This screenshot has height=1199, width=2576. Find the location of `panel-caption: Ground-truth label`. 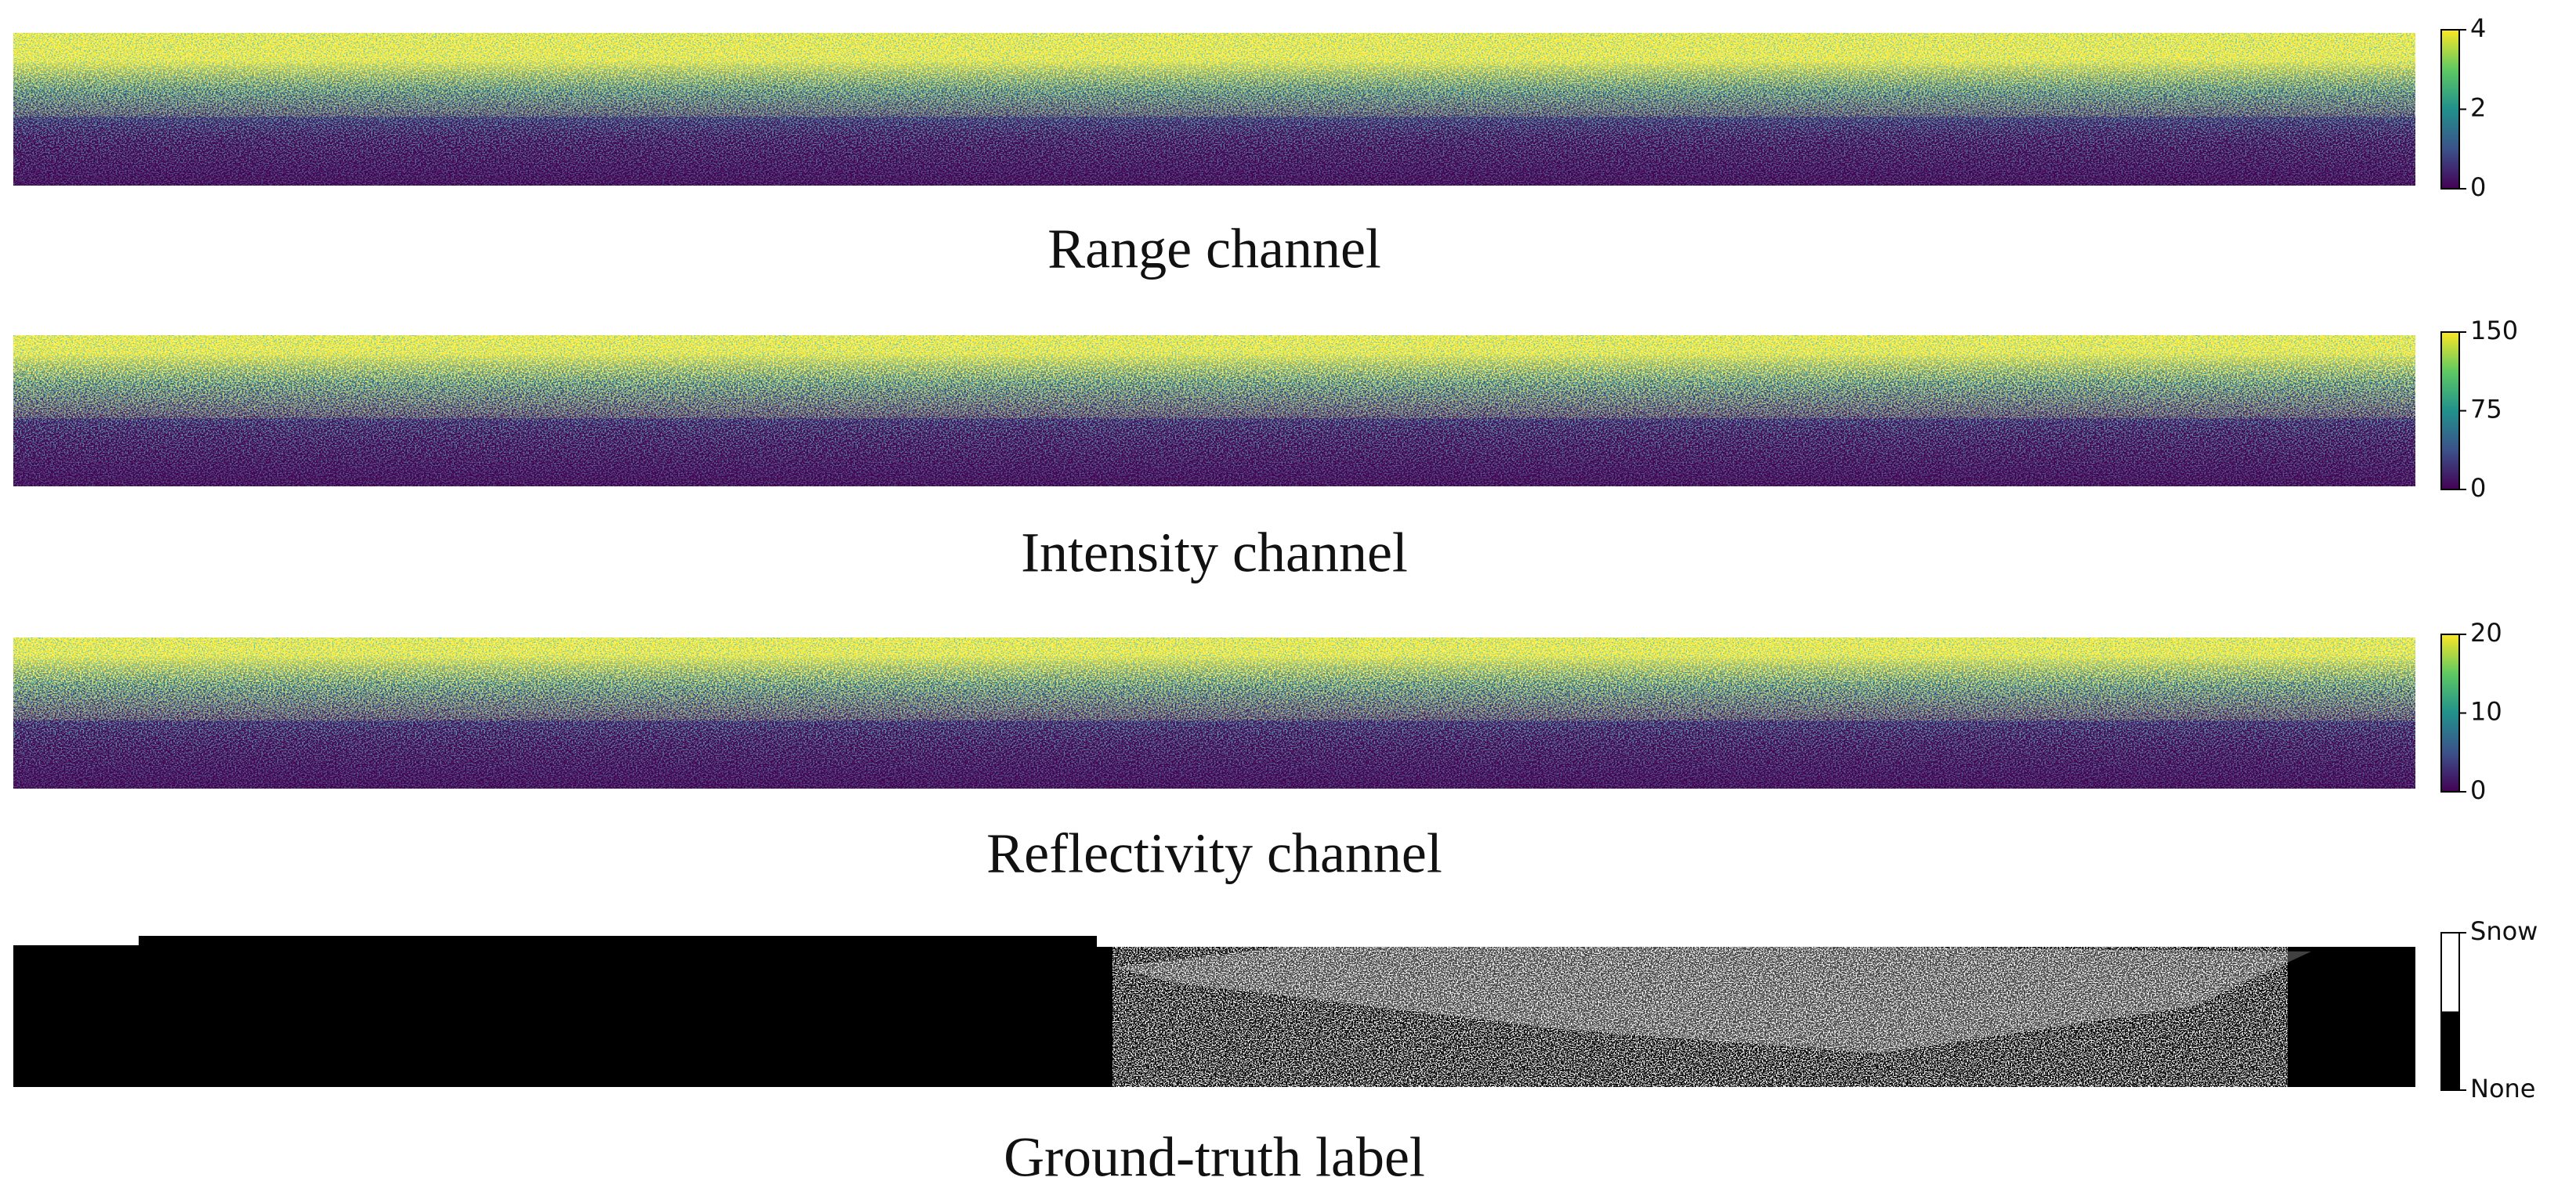

panel-caption: Ground-truth label is located at coordinates (1215, 1157).